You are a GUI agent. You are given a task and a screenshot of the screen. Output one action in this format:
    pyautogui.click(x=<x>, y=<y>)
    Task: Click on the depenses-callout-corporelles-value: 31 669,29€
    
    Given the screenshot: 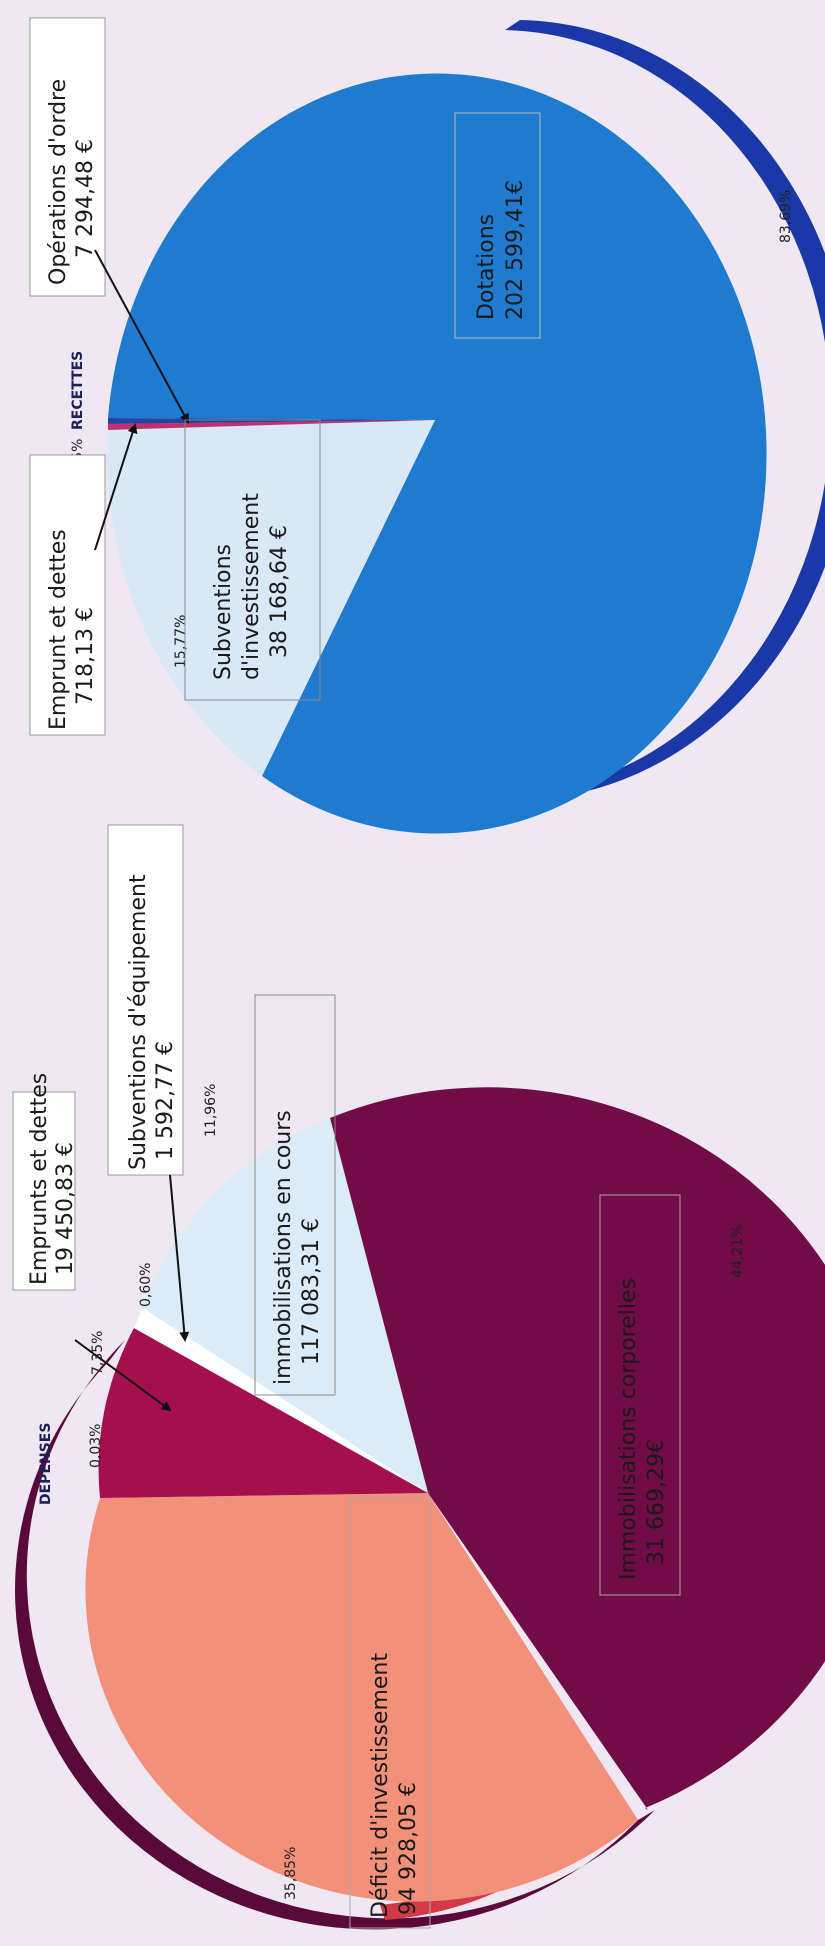 What is the action you would take?
    pyautogui.click(x=656, y=1502)
    